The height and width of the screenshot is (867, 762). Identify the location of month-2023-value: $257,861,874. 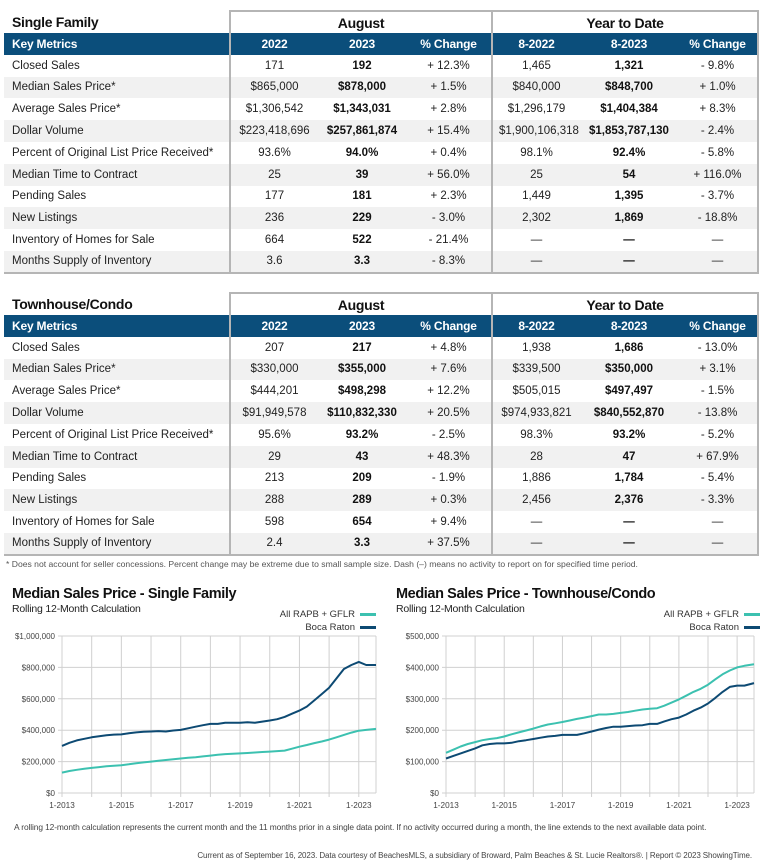
(362, 131).